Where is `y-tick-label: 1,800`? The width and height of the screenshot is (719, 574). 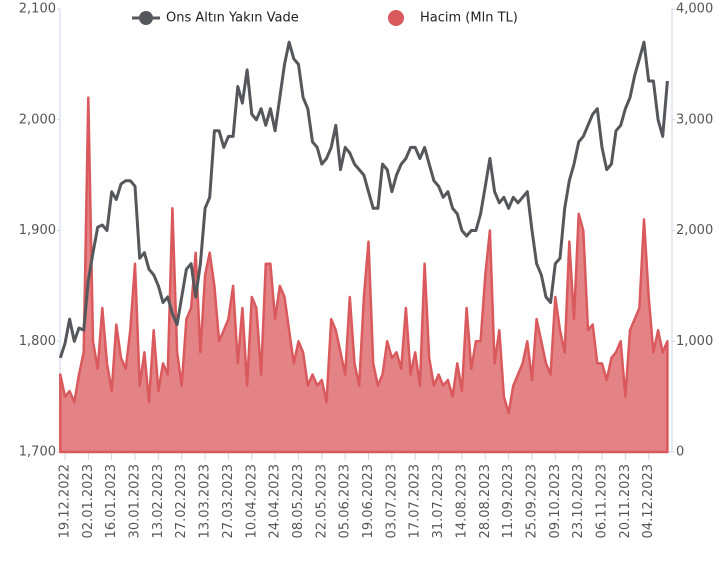
y-tick-label: 1,800 is located at coordinates (37, 341).